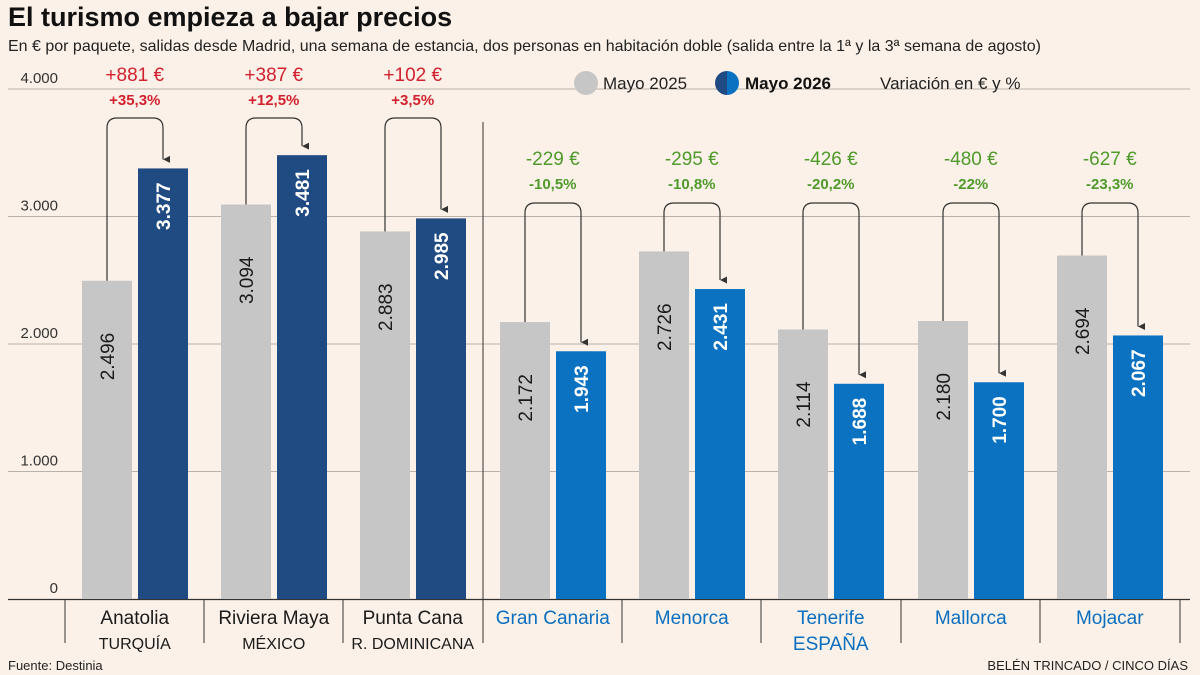 The width and height of the screenshot is (1200, 675). I want to click on legend-swatch-mayo-2025, so click(586, 83).